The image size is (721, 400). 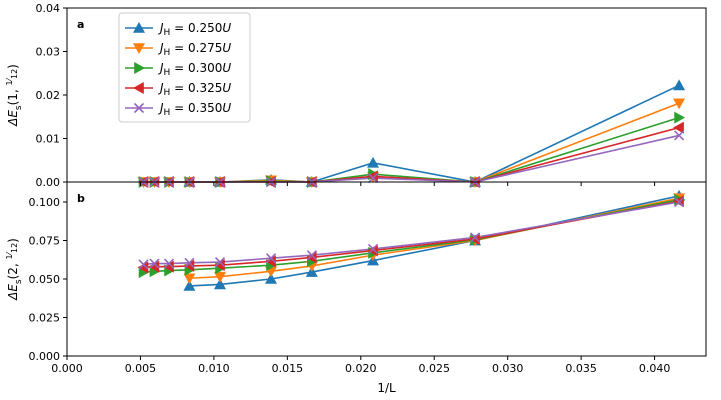 I want to click on x-tick-label: 0.035, so click(x=581, y=368).